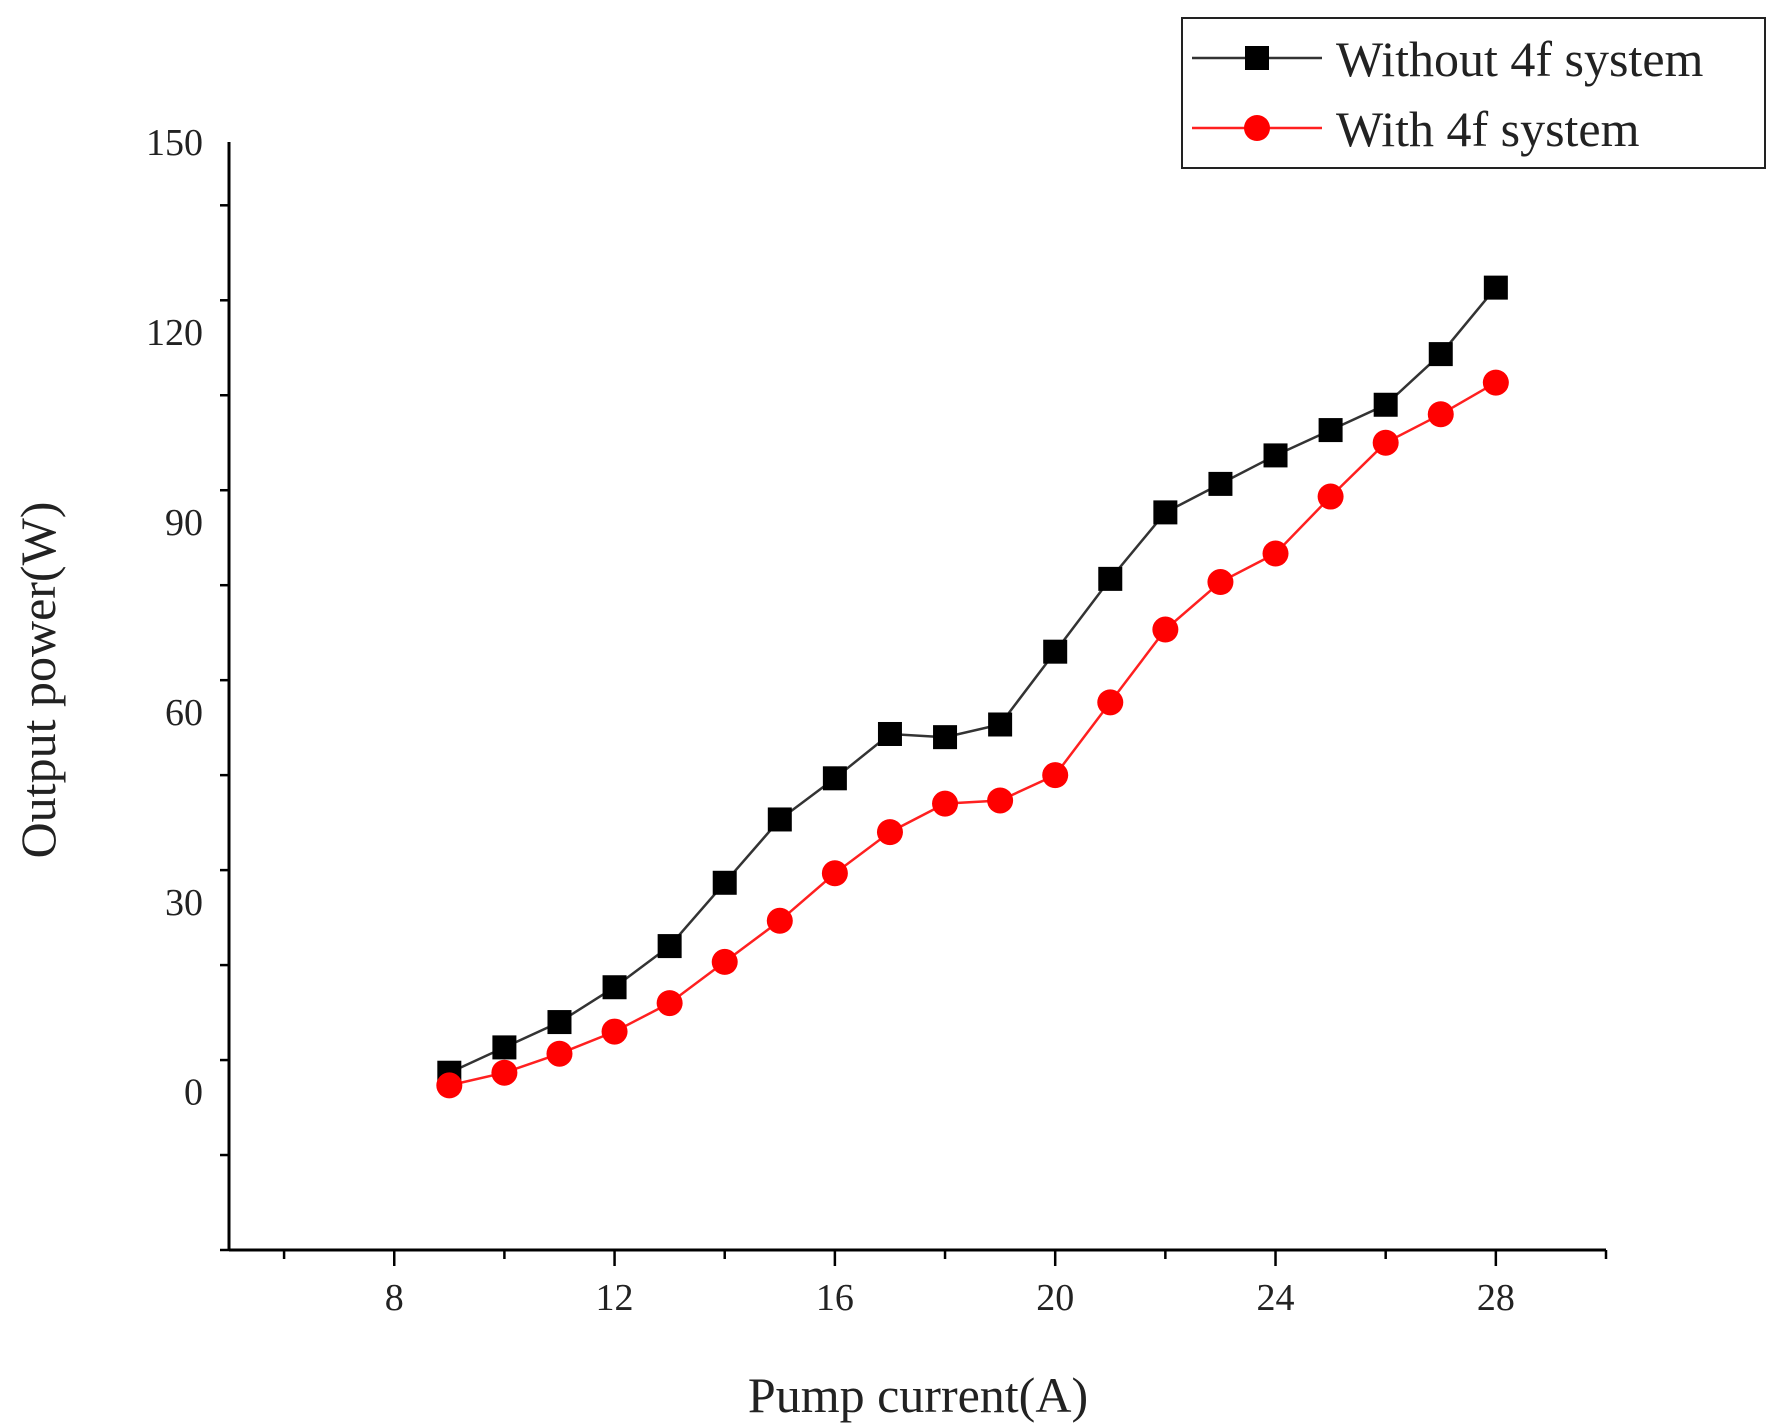 The height and width of the screenshot is (1426, 1778). What do you see at coordinates (394, 1298) in the screenshot?
I see `x-tick-label: 8` at bounding box center [394, 1298].